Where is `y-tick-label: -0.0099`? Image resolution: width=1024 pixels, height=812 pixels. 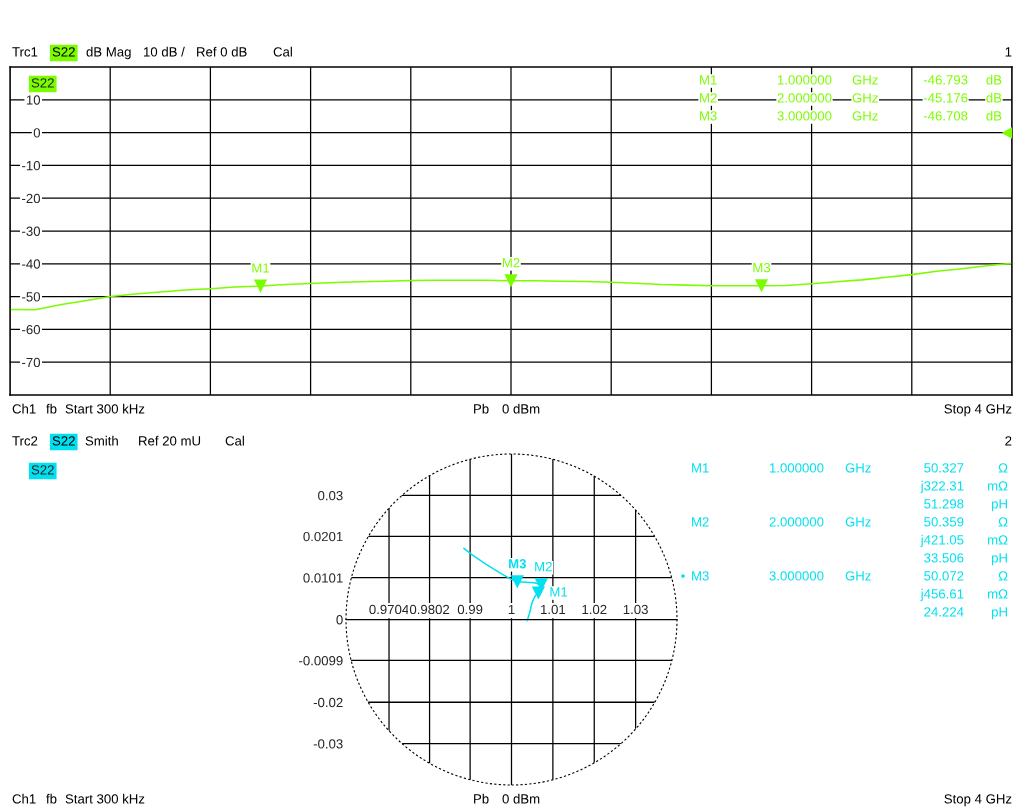
y-tick-label: -0.0099 is located at coordinates (321, 661).